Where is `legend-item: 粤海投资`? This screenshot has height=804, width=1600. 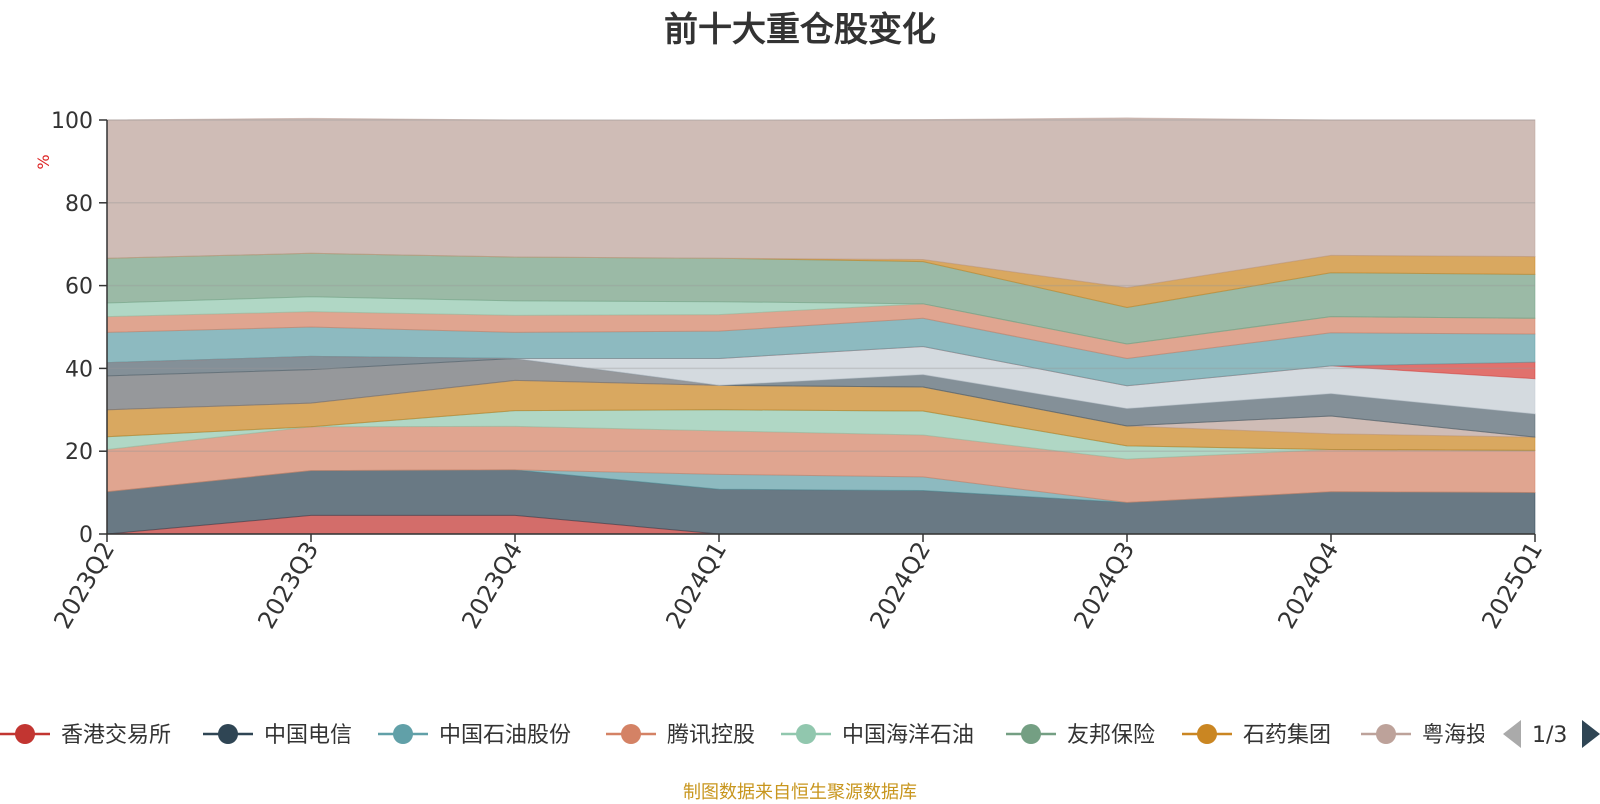
legend-item: 粤海投资 is located at coordinates (1435, 735).